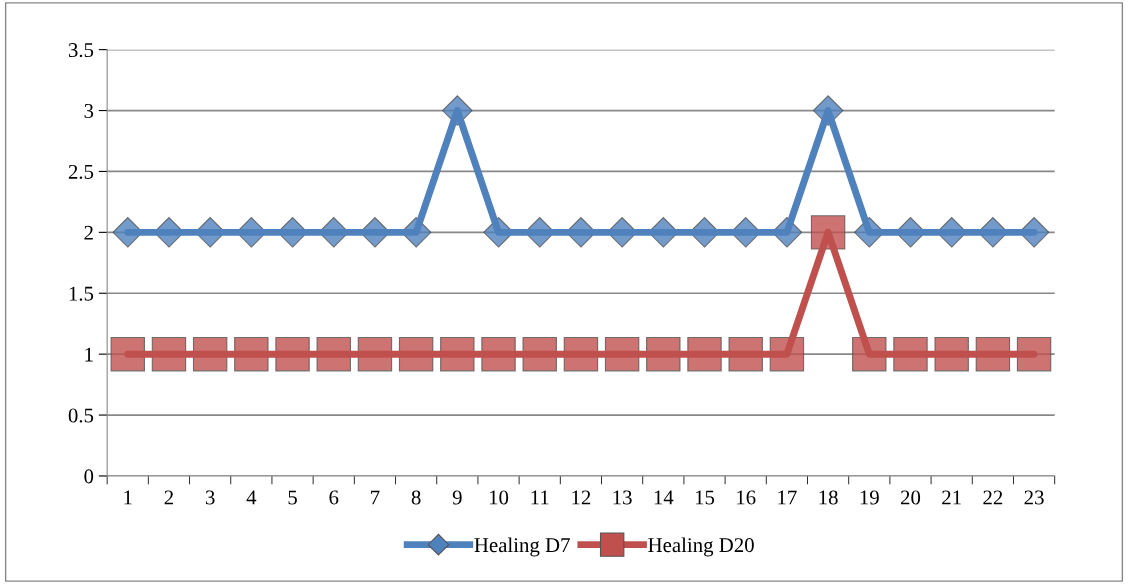 The height and width of the screenshot is (584, 1128). I want to click on x-tick-label: 20, so click(910, 497).